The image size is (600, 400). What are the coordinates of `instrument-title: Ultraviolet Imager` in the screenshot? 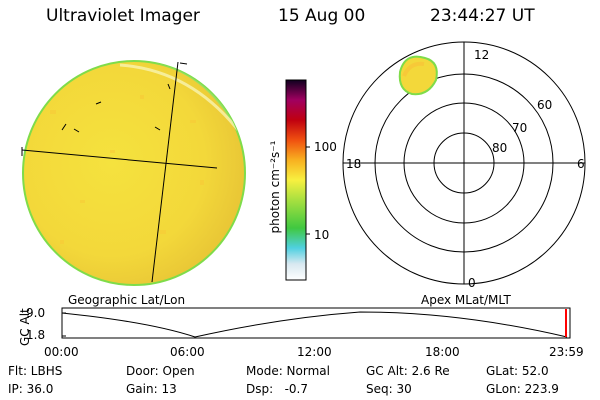 It's located at (123, 16).